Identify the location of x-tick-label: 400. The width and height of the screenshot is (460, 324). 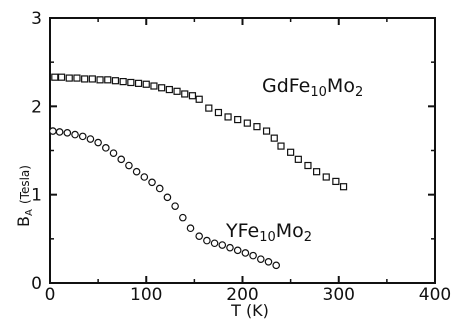
(435, 295).